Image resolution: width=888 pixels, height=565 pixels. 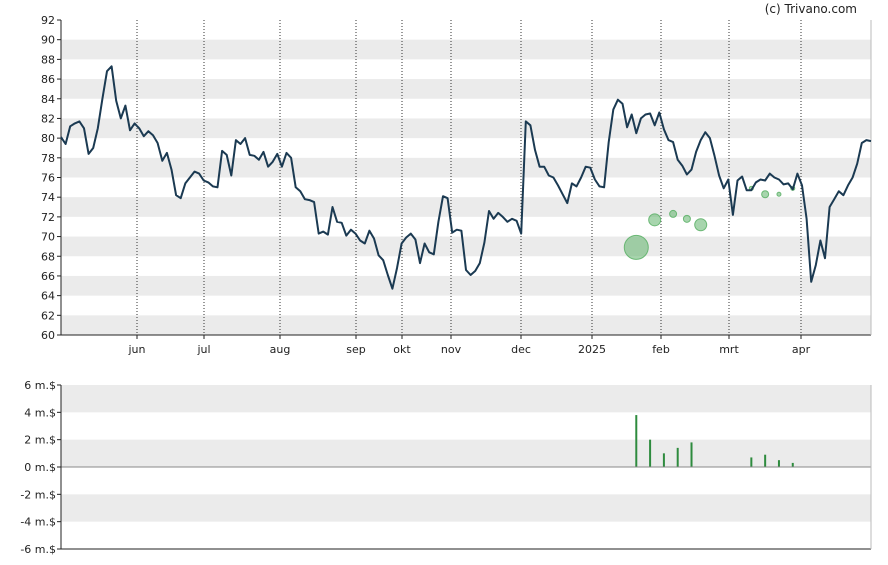 What do you see at coordinates (451, 349) in the screenshot?
I see `price-x-tick-label: nov` at bounding box center [451, 349].